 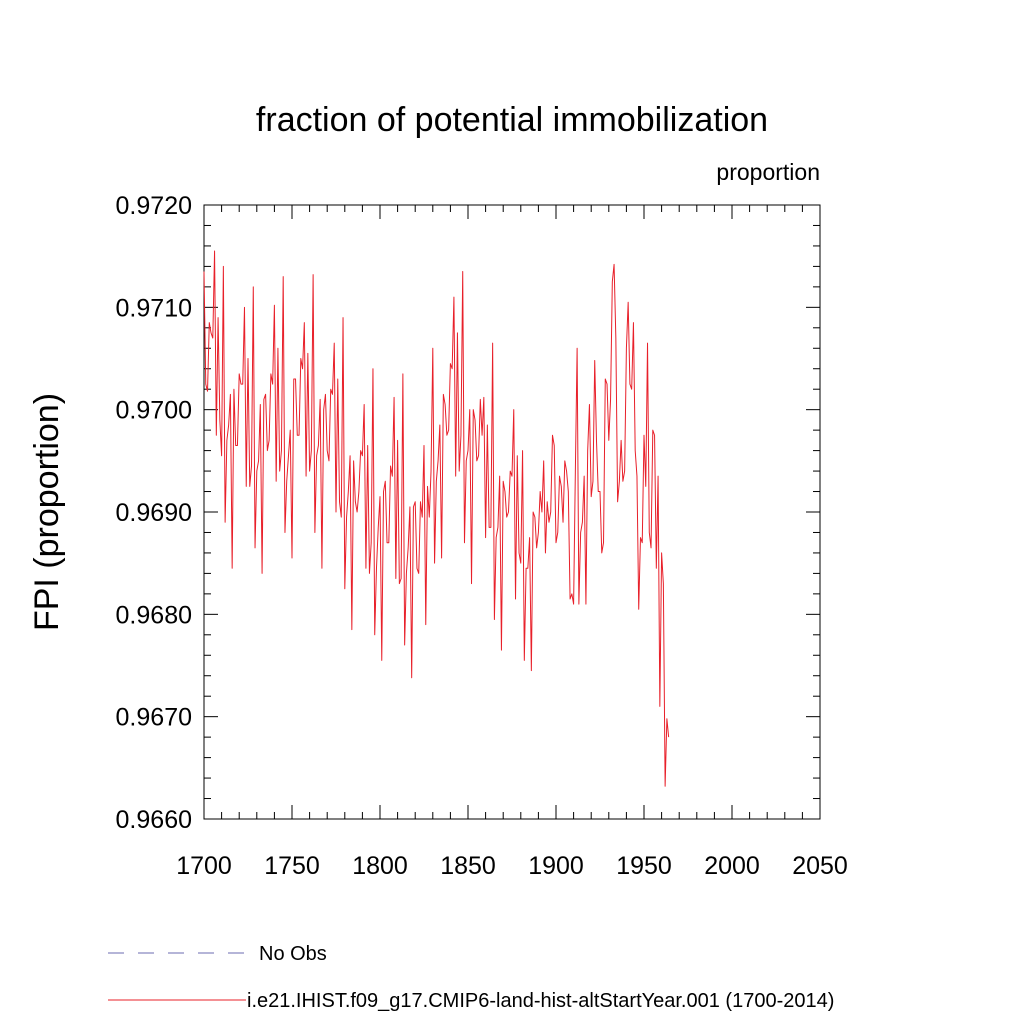 What do you see at coordinates (154, 513) in the screenshot?
I see `y-tick-label: 0.9690` at bounding box center [154, 513].